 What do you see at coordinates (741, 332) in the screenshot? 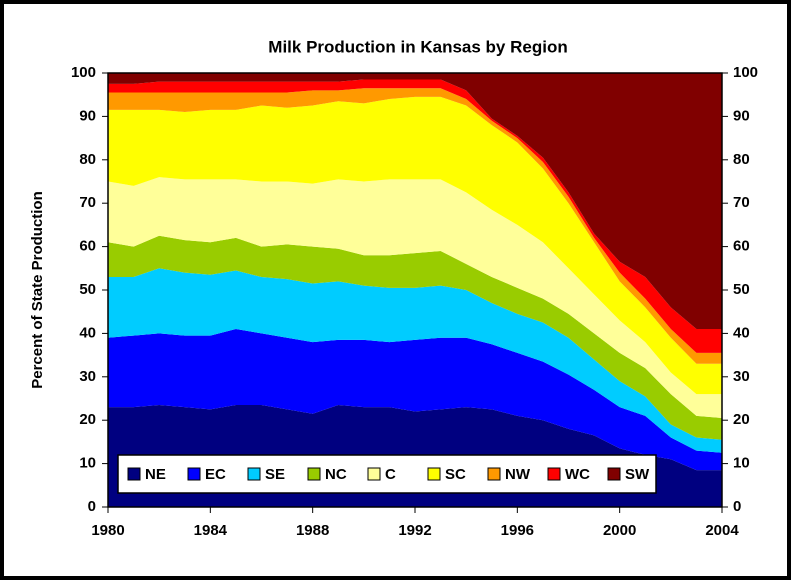
I see `y2-tick-label: 40` at bounding box center [741, 332].